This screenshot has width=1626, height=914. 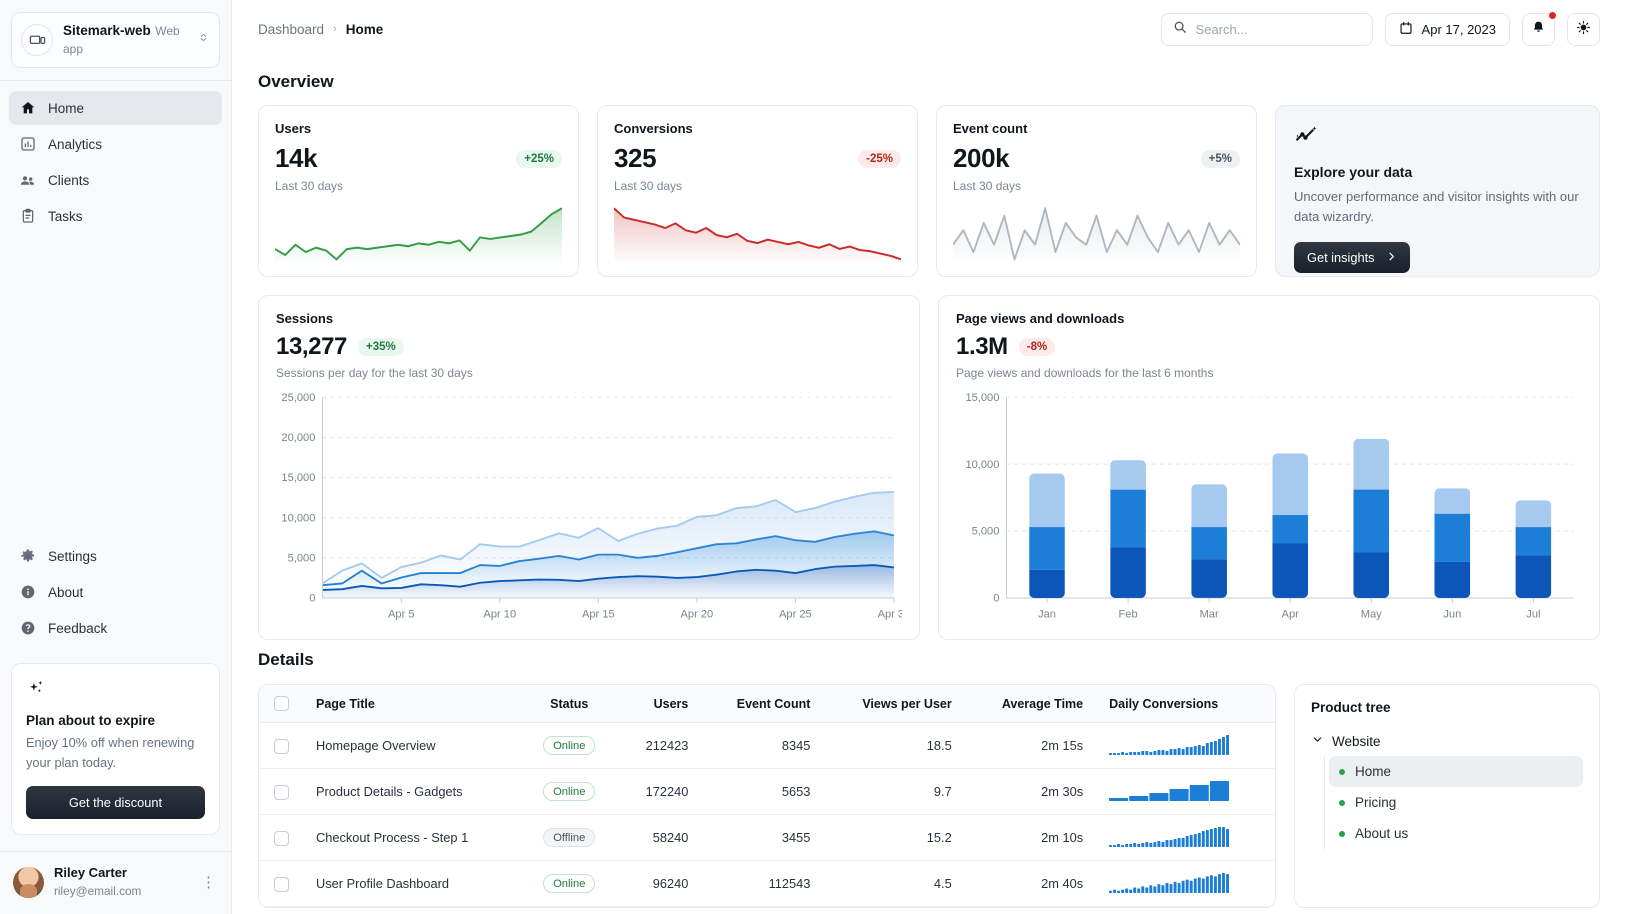 What do you see at coordinates (115, 216) in the screenshot?
I see `sidebar-item-tasks: Tasks` at bounding box center [115, 216].